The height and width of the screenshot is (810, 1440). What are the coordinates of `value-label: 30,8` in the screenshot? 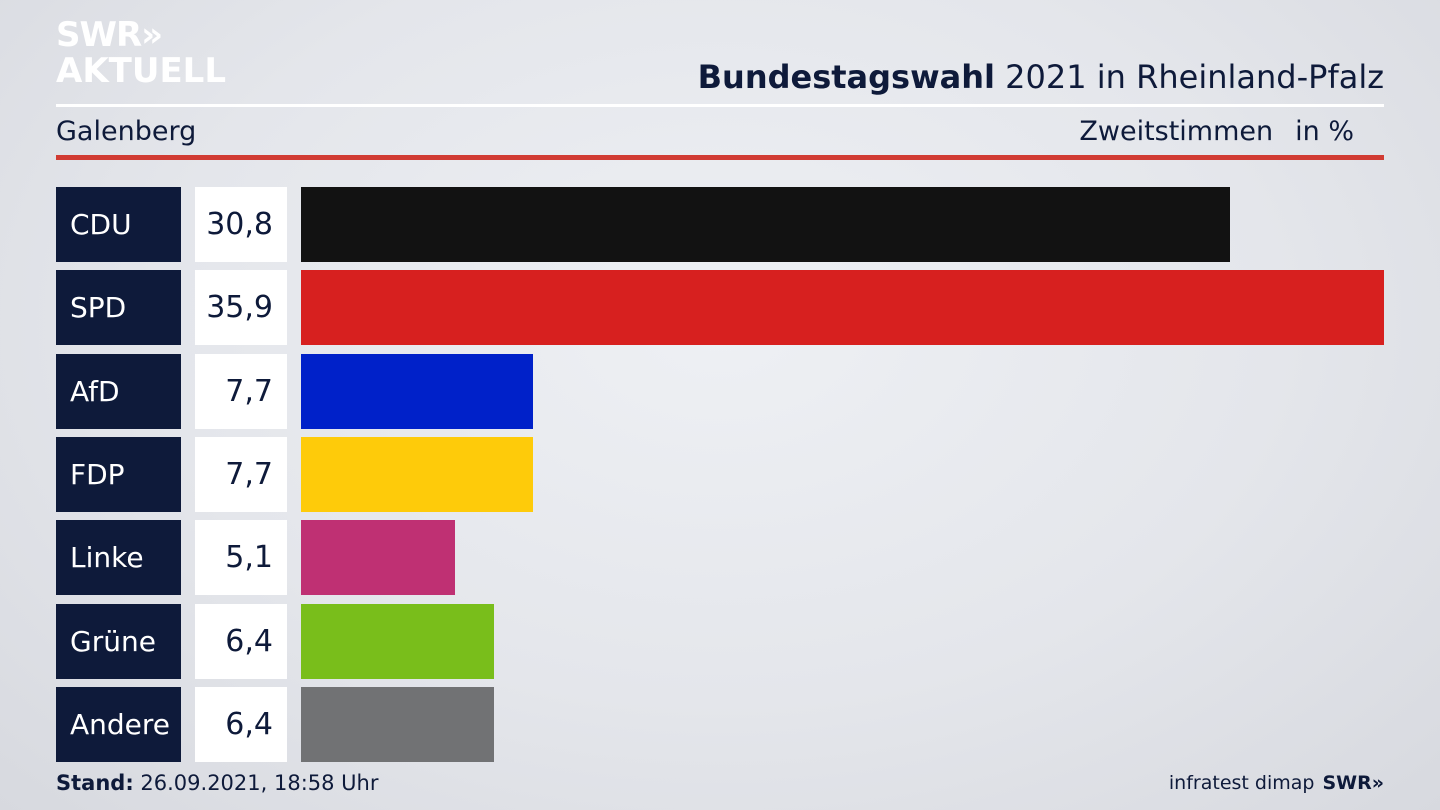 It's located at (241, 224).